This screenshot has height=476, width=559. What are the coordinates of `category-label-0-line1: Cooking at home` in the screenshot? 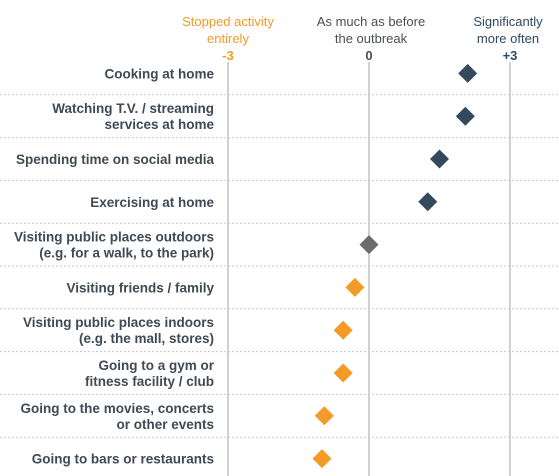 It's located at (159, 73).